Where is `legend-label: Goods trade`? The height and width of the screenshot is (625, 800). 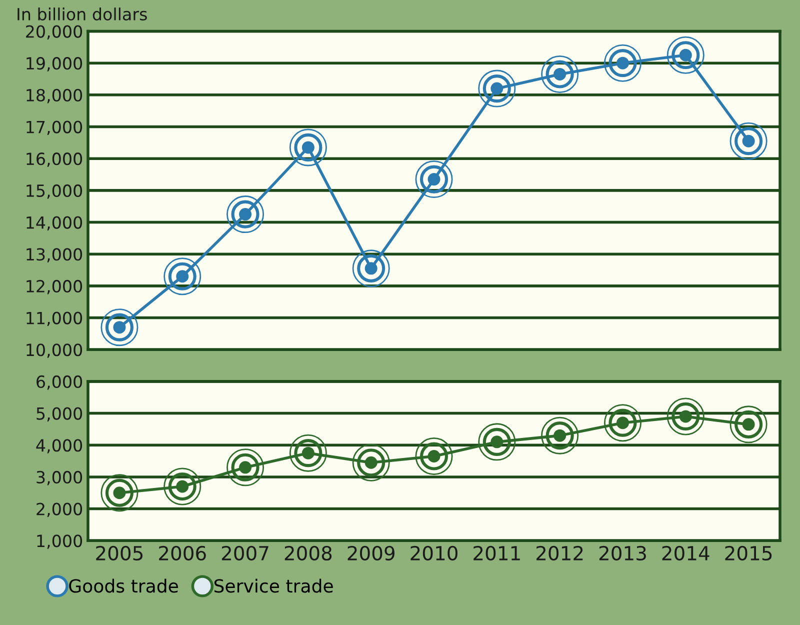
legend-label: Goods trade is located at coordinates (123, 585).